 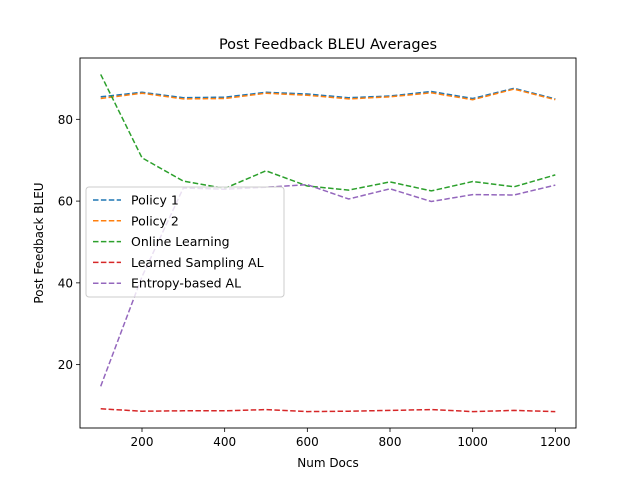 I want to click on legend-label-0: Policy 1, so click(x=155, y=200).